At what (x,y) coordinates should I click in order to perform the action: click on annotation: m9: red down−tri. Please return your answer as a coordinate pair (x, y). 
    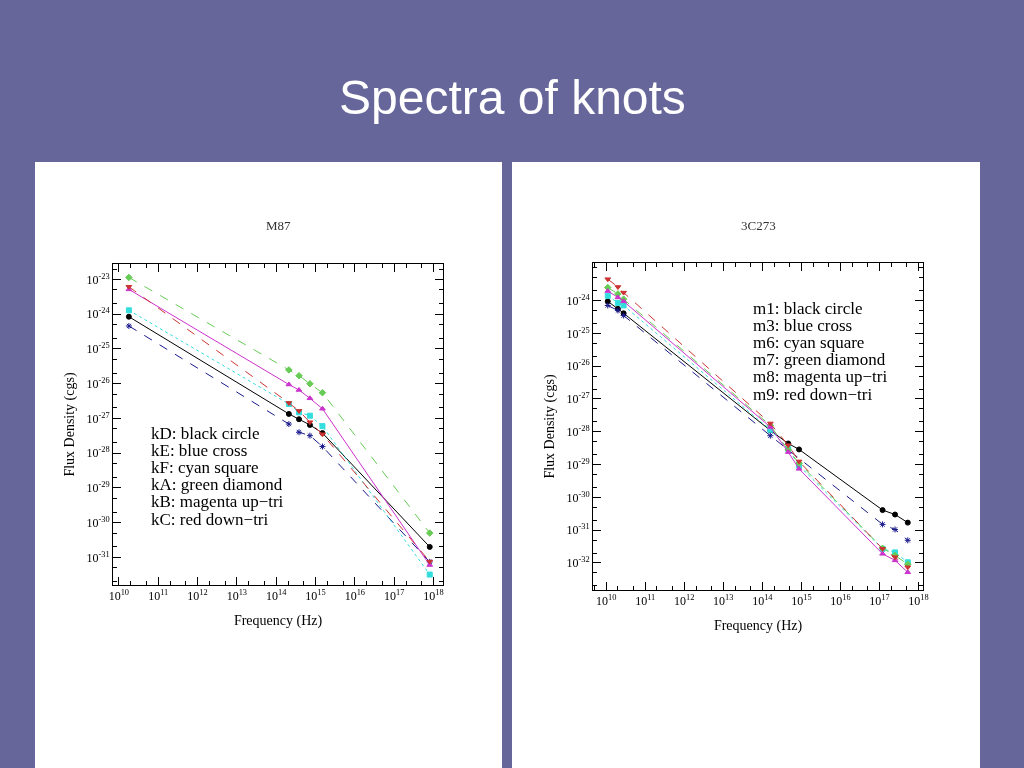
    Looking at the image, I should click on (813, 394).